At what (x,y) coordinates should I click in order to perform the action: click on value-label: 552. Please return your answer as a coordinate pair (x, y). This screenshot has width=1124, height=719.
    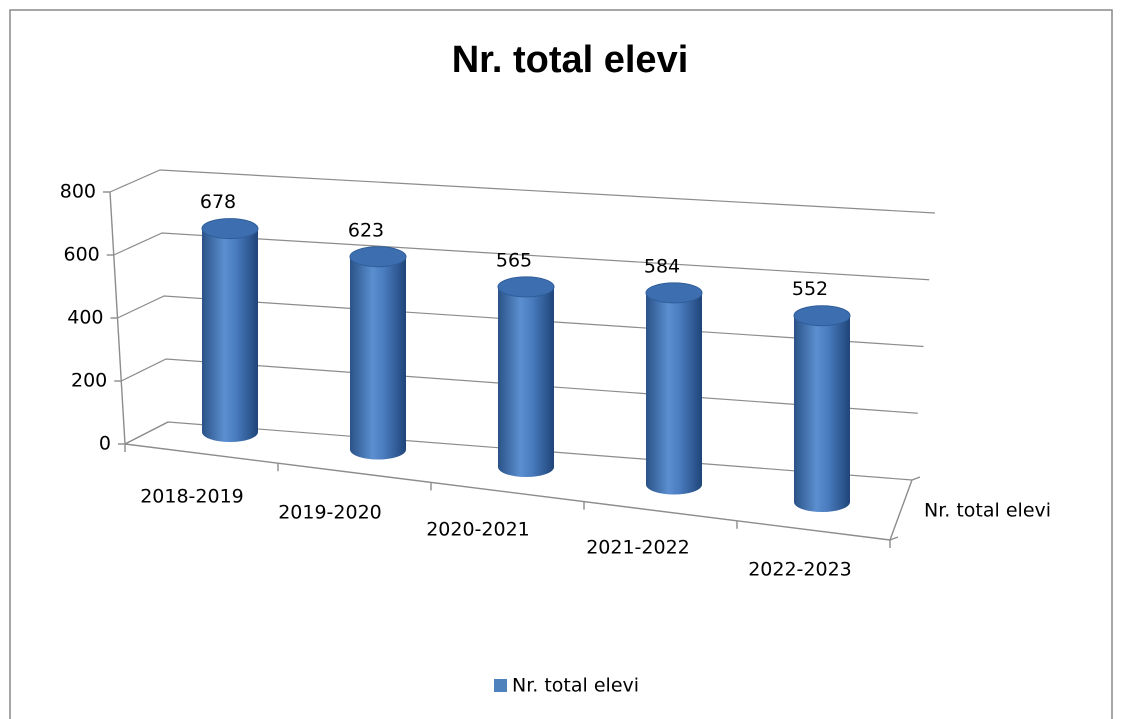
    Looking at the image, I should click on (810, 289).